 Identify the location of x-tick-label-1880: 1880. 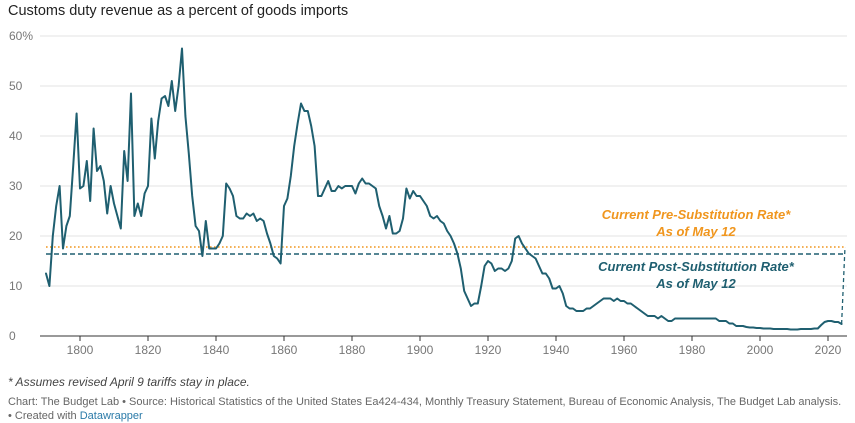
(352, 350).